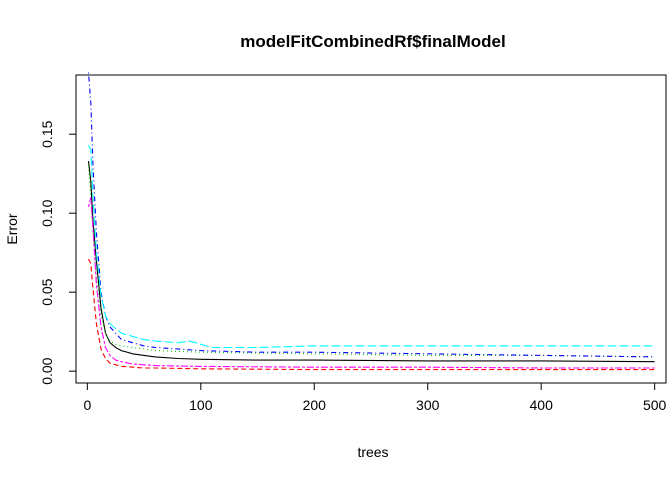  Describe the element at coordinates (428, 405) in the screenshot. I see `x-tick-label: 300` at that location.